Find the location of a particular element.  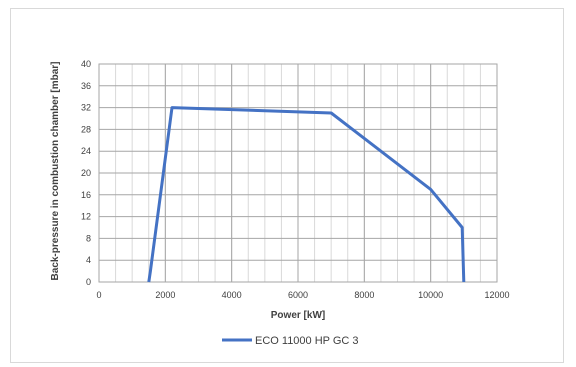

x-tick-label: 2000 is located at coordinates (165, 295).